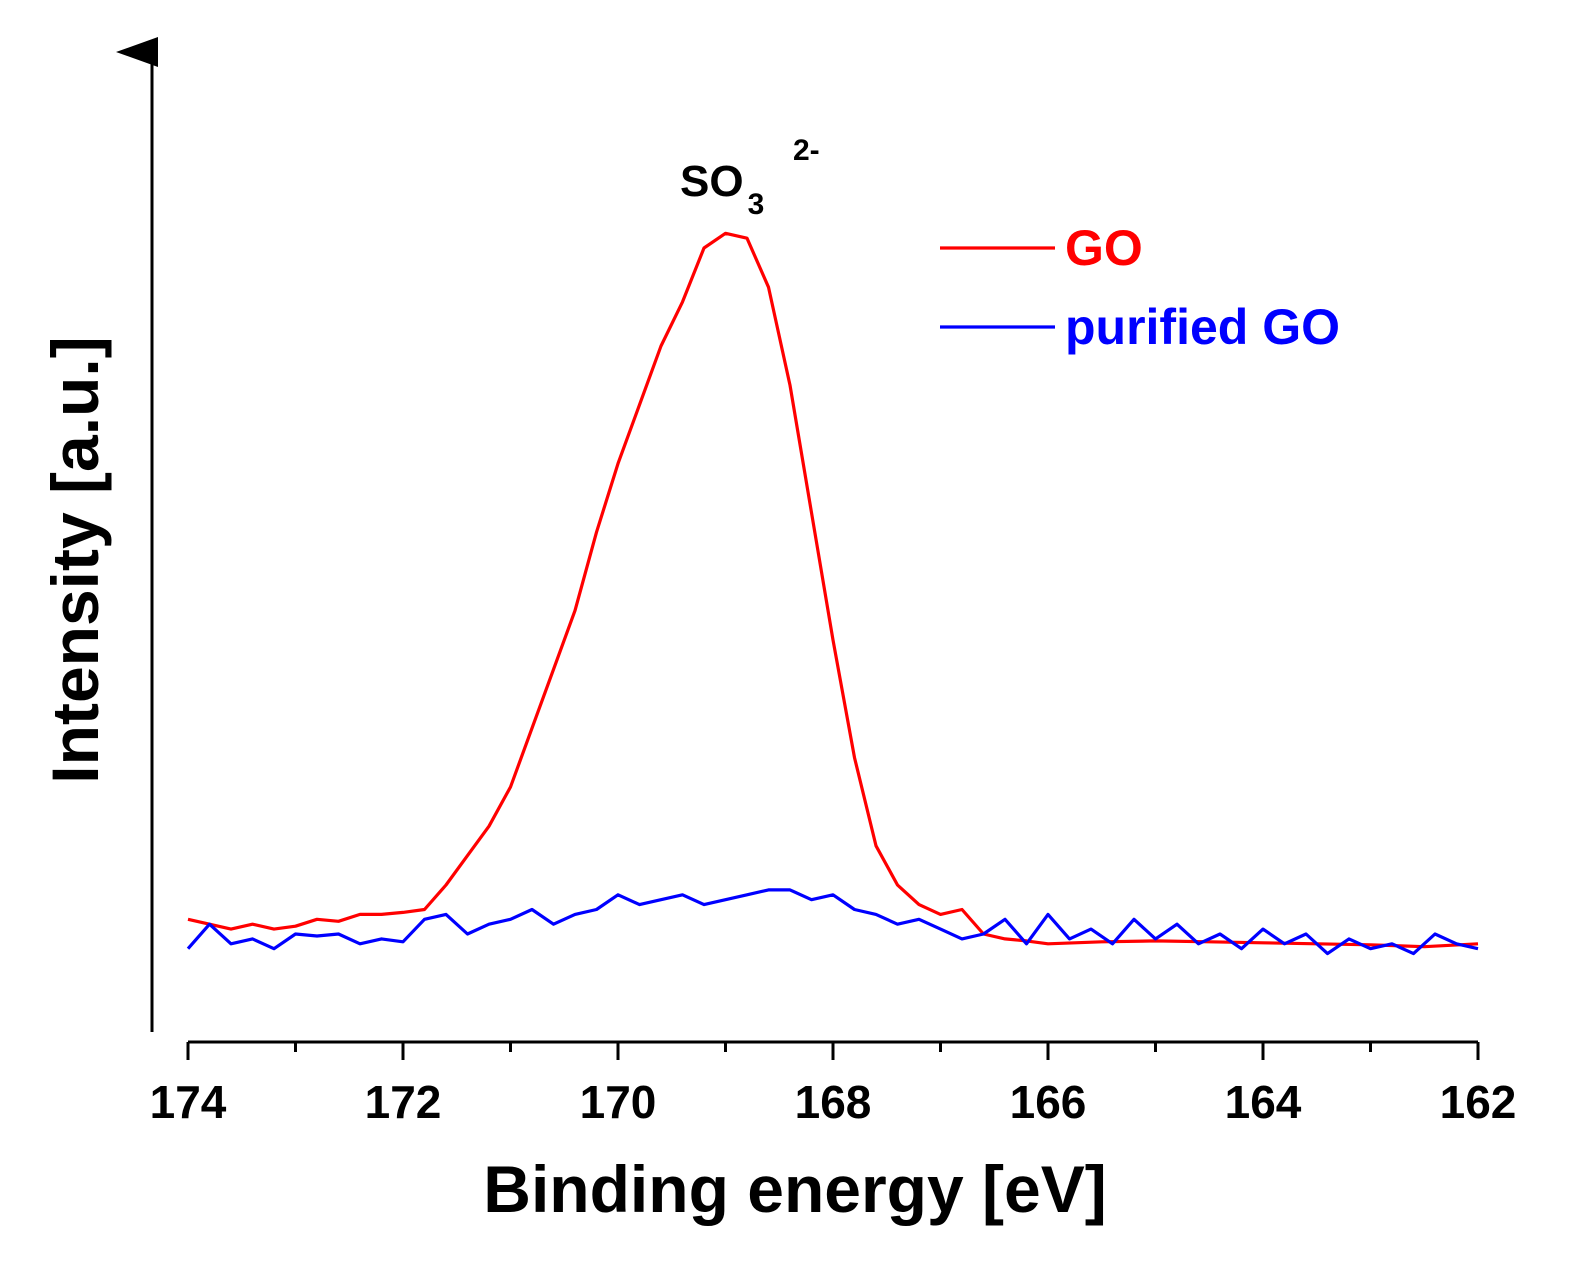 Image resolution: width=1576 pixels, height=1268 pixels. What do you see at coordinates (75, 559) in the screenshot?
I see `y-axis-title: Intensity [a.u.]` at bounding box center [75, 559].